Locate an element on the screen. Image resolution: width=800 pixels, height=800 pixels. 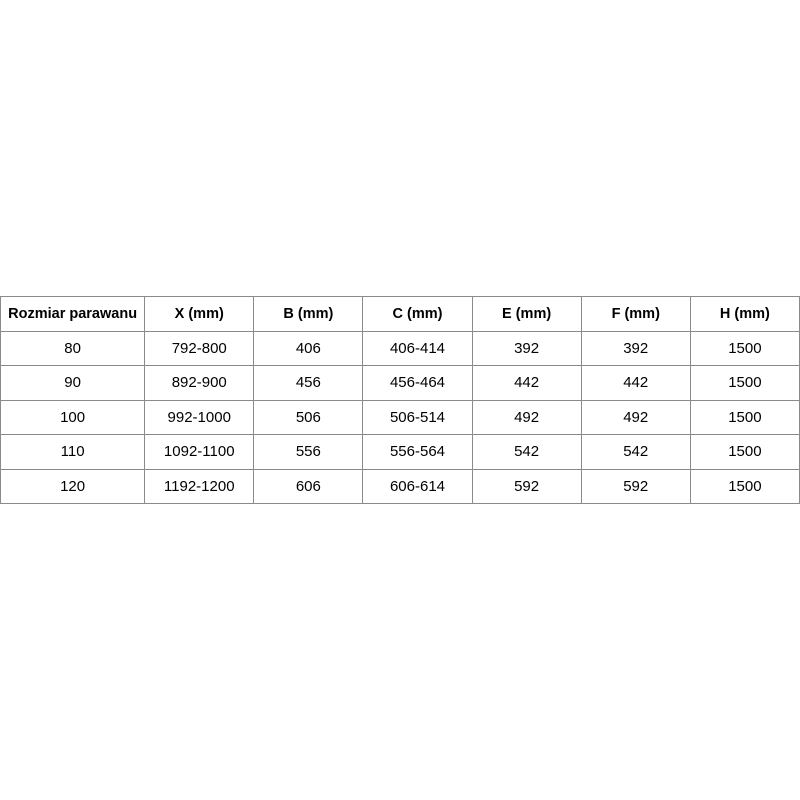
column-header: F (mm) is located at coordinates (635, 314).